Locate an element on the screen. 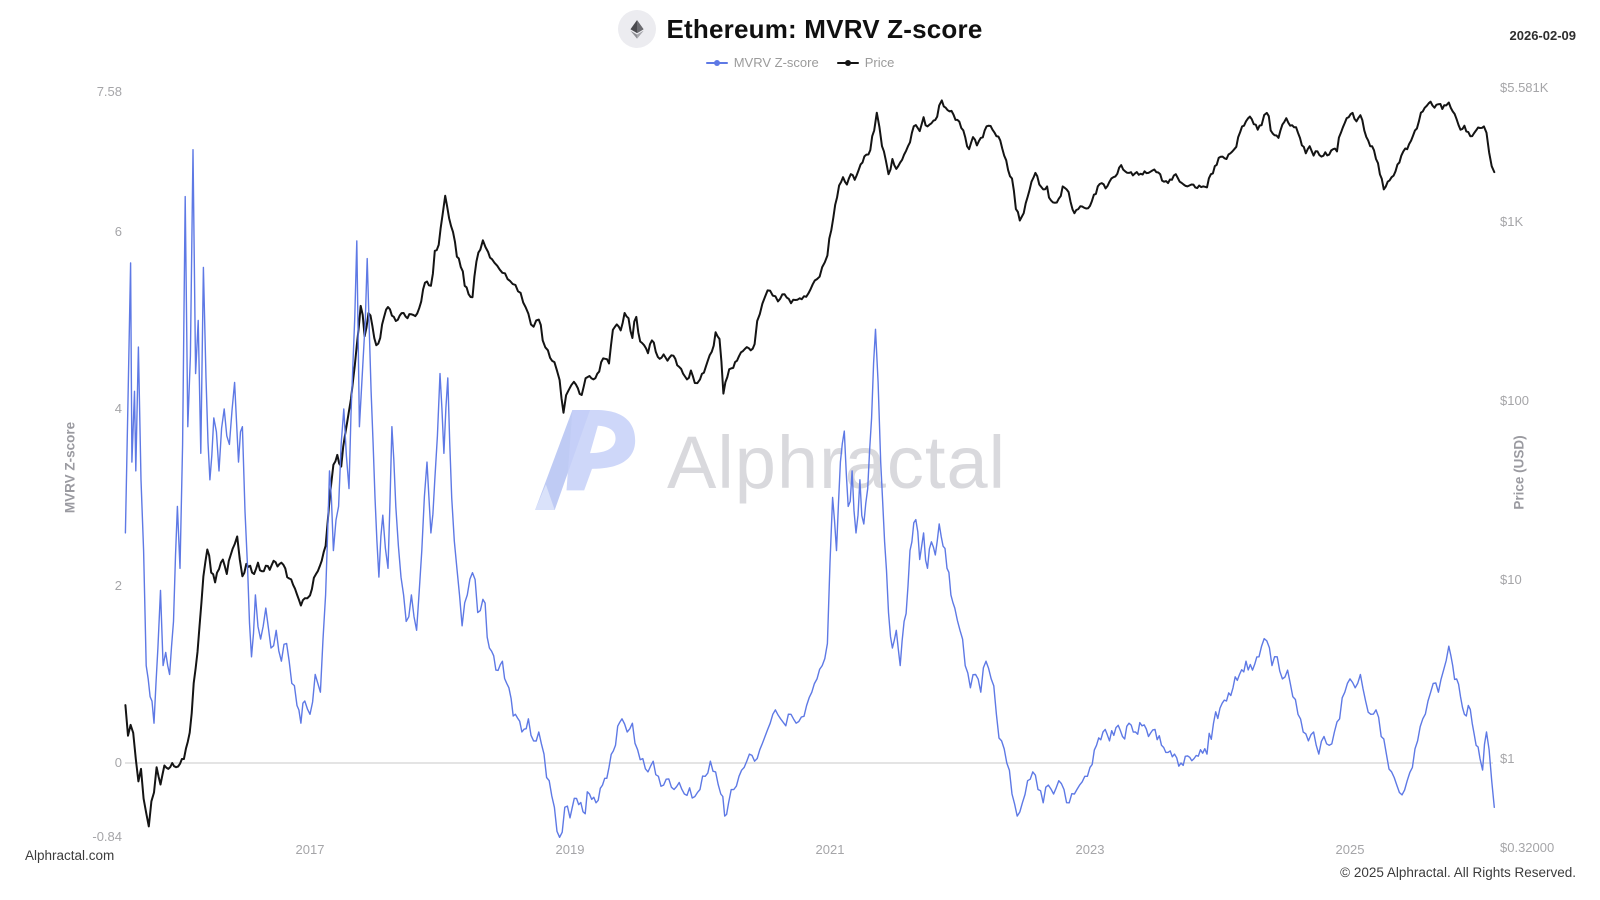 The height and width of the screenshot is (900, 1600). right-tick-$1K: $1K is located at coordinates (1512, 221).